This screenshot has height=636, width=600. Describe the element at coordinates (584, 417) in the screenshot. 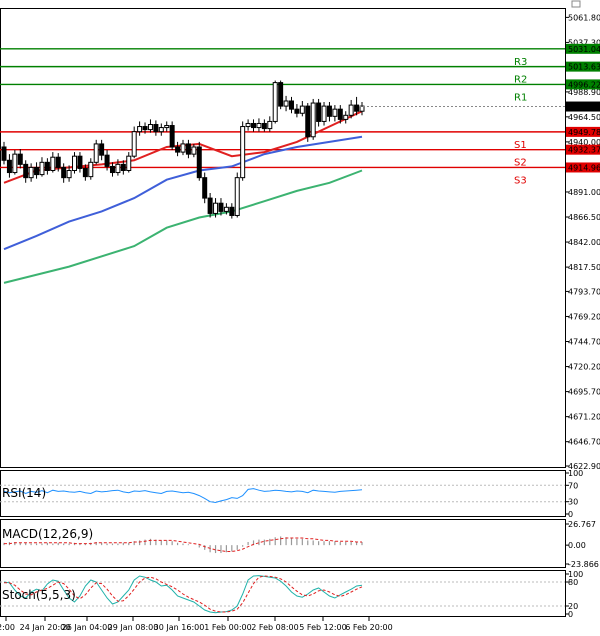

I see `y-tick-label: 4671.20` at that location.